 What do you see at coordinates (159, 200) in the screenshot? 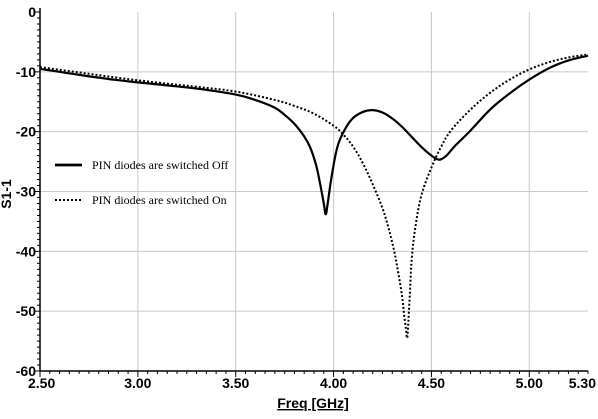
I see `legend-label: PIN diodes are switched On` at bounding box center [159, 200].